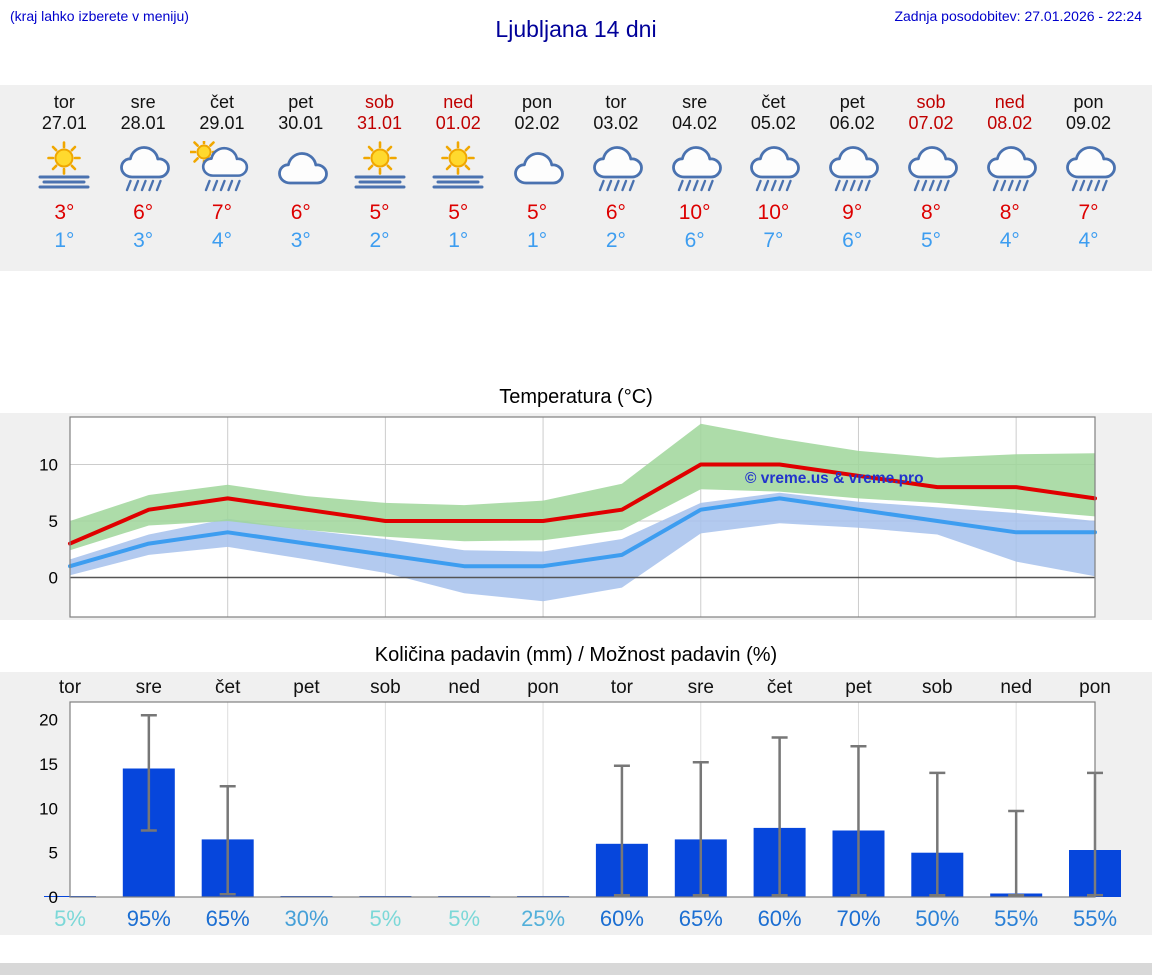 Image resolution: width=1152 pixels, height=975 pixels. I want to click on day-low-temp: 2°, so click(379, 240).